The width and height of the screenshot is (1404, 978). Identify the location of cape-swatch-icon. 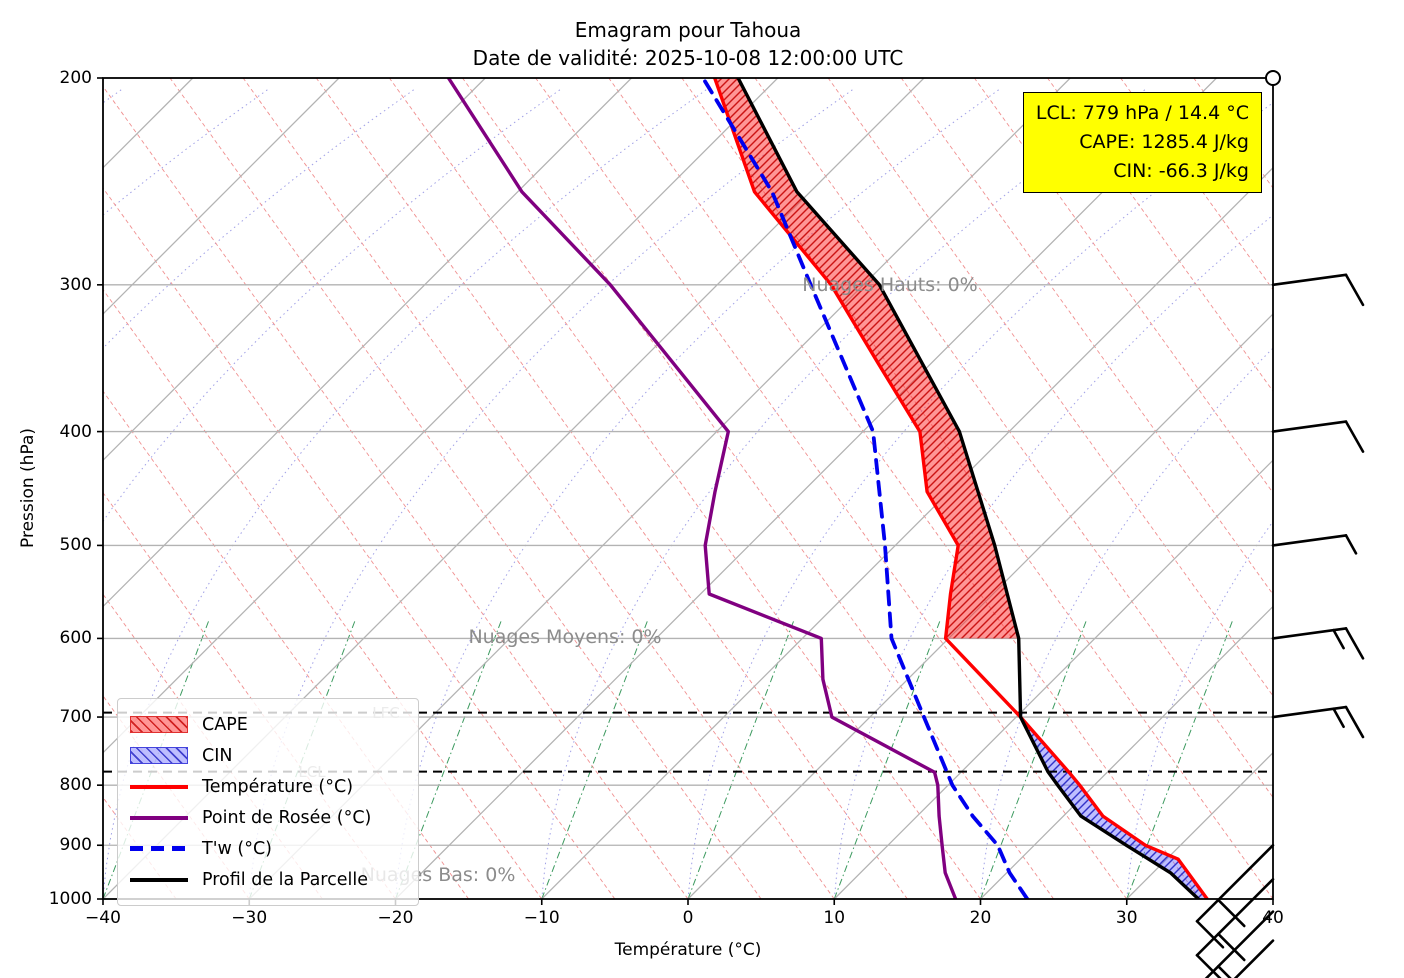
(159, 724).